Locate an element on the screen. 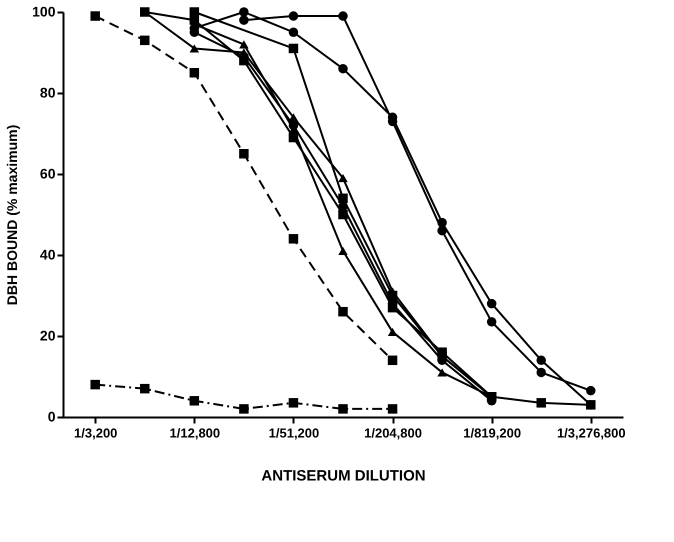 The width and height of the screenshot is (674, 542). x-axis-title: ANTISERUM DILUTION is located at coordinates (343, 476).